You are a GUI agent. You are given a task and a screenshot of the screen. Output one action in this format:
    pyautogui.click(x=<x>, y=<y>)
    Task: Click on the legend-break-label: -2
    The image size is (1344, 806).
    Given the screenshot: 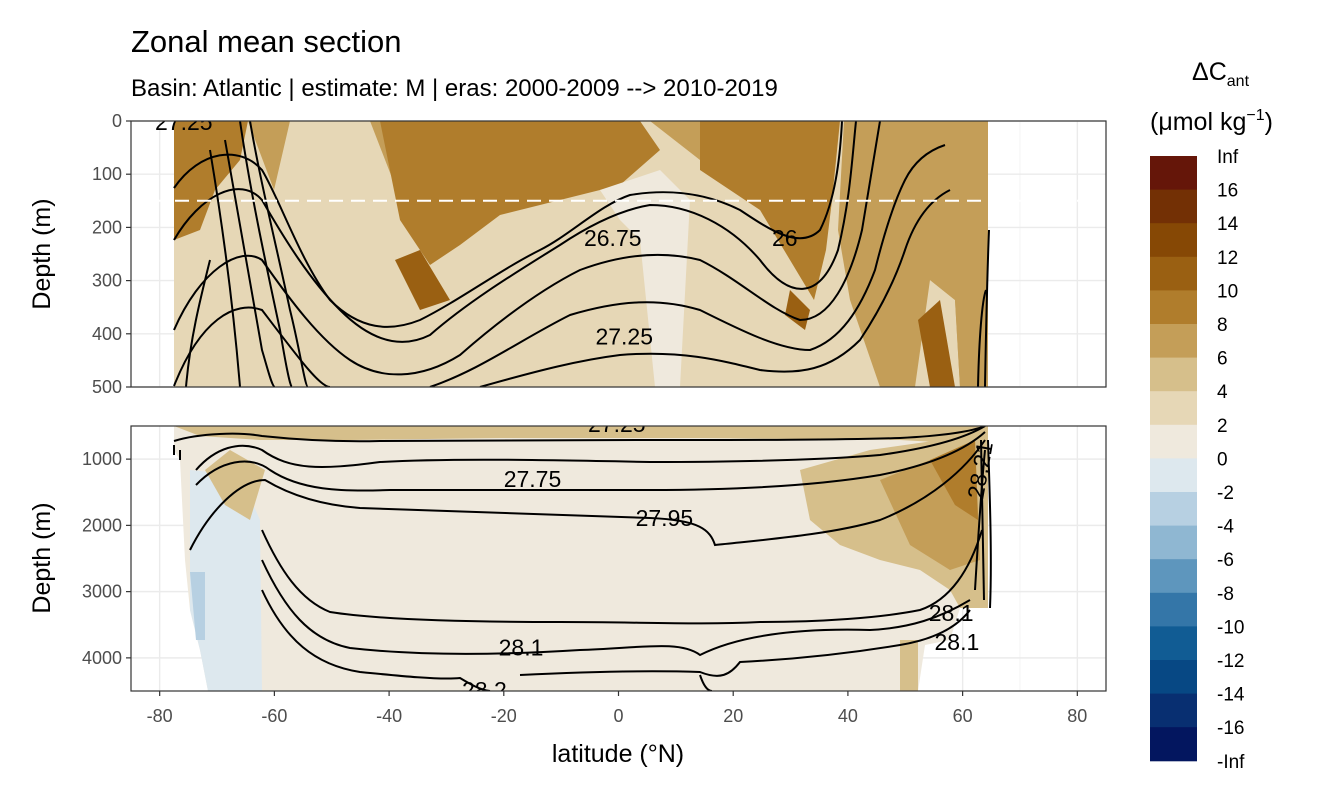 What is the action you would take?
    pyautogui.click(x=1225, y=493)
    